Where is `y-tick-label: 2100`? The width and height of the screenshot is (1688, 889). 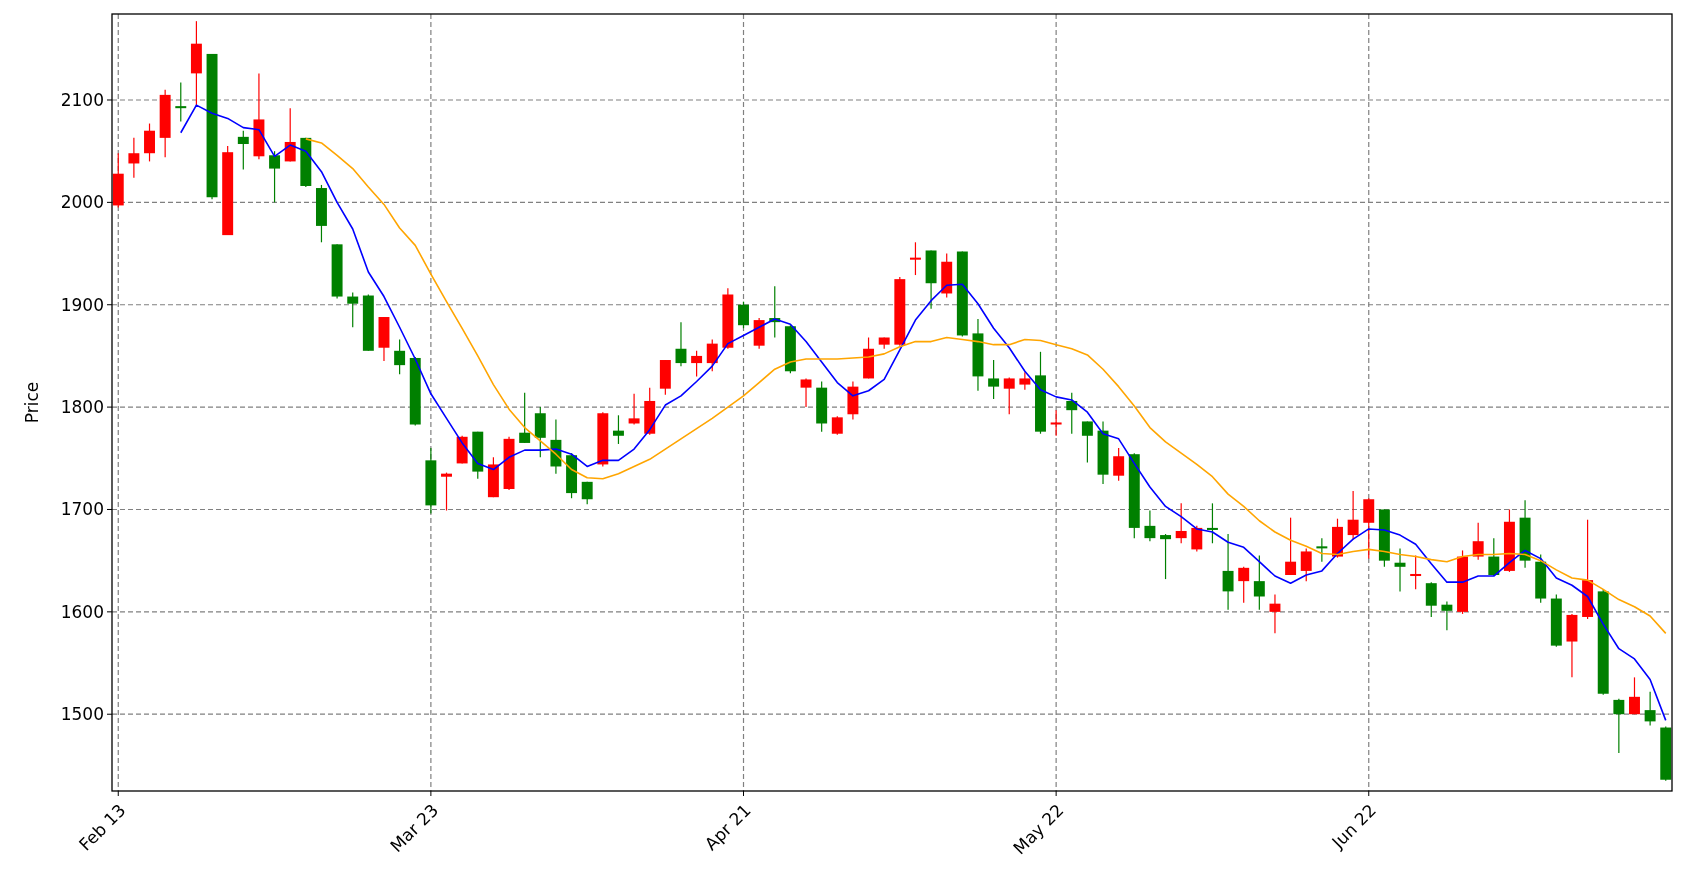
y-tick-label: 2100 is located at coordinates (82, 99).